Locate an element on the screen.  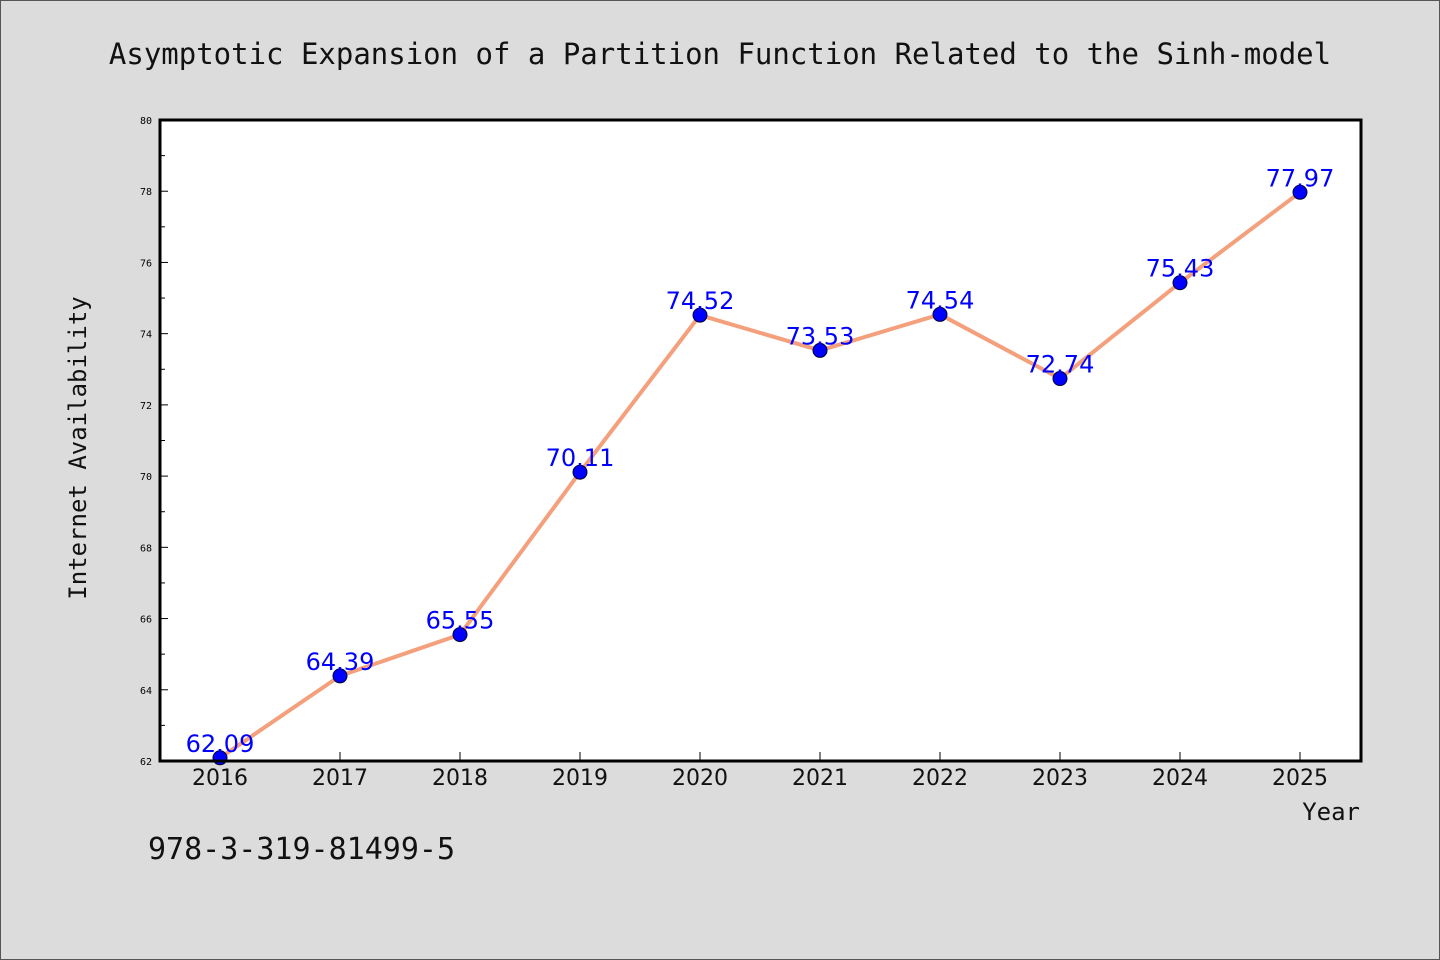
x-tick-label: 2016 is located at coordinates (220, 778).